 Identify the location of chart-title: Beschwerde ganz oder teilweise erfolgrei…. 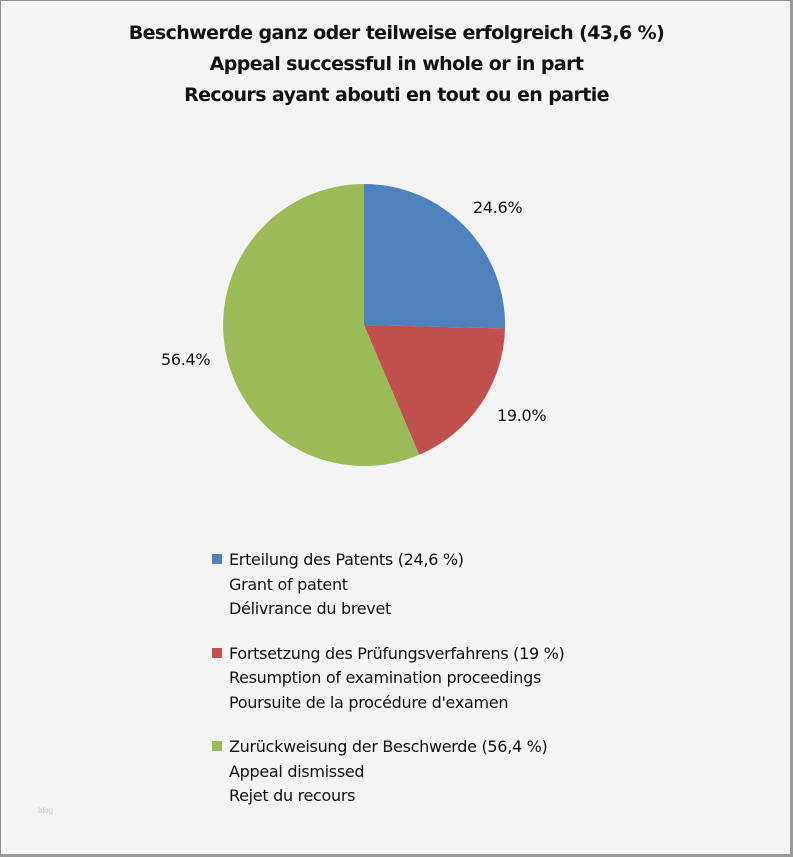
(396, 64).